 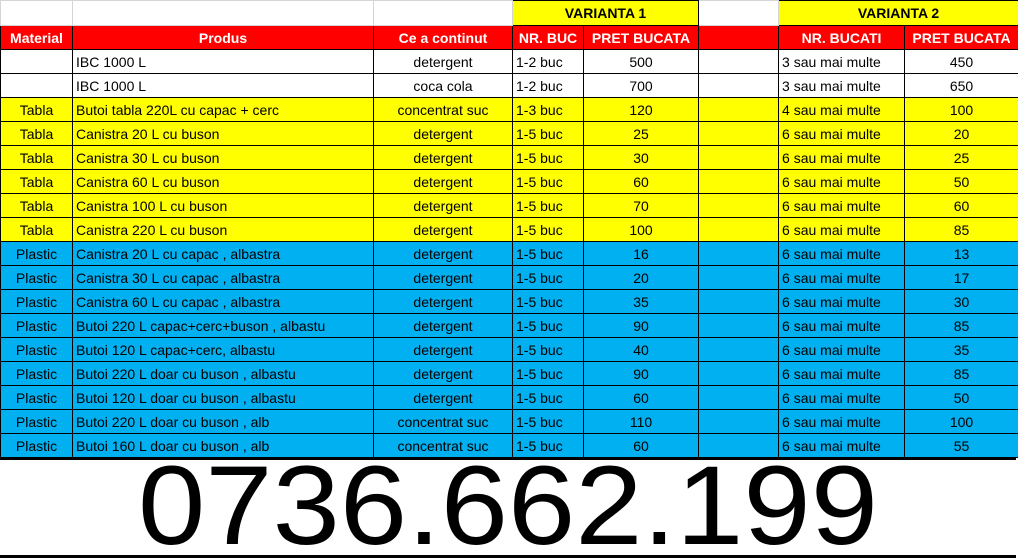 What do you see at coordinates (223, 230) in the screenshot?
I see `cell-produs: Canistra 220 L cu buson` at bounding box center [223, 230].